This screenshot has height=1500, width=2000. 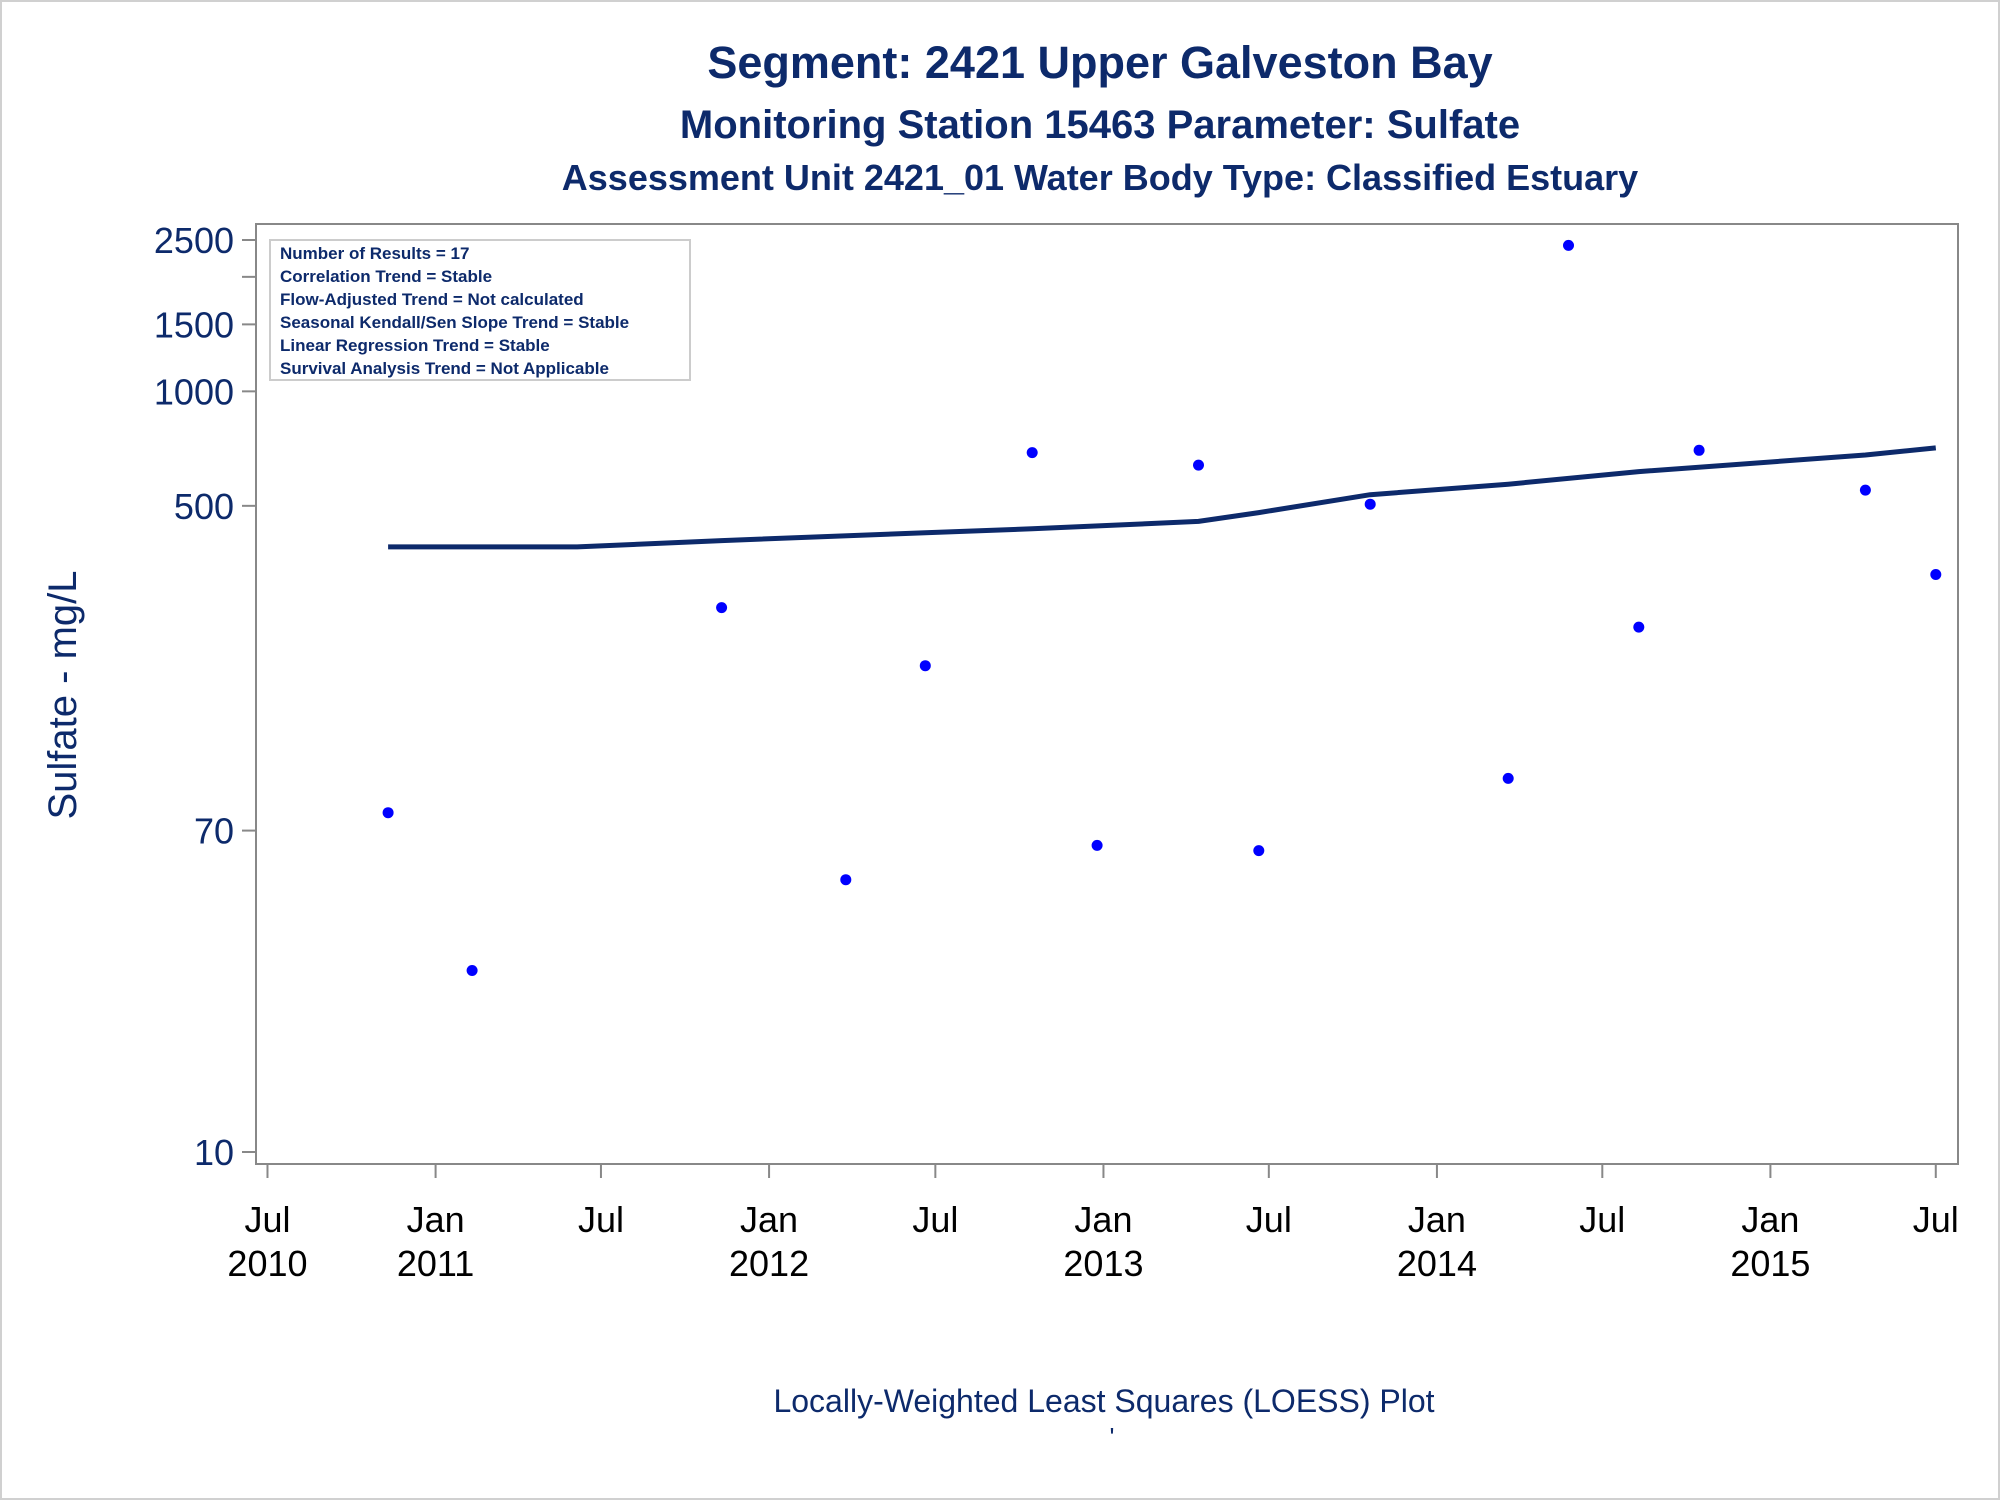 What do you see at coordinates (205, 696) in the screenshot?
I see `y-axis: 10 70 500 1000 1500 2500` at bounding box center [205, 696].